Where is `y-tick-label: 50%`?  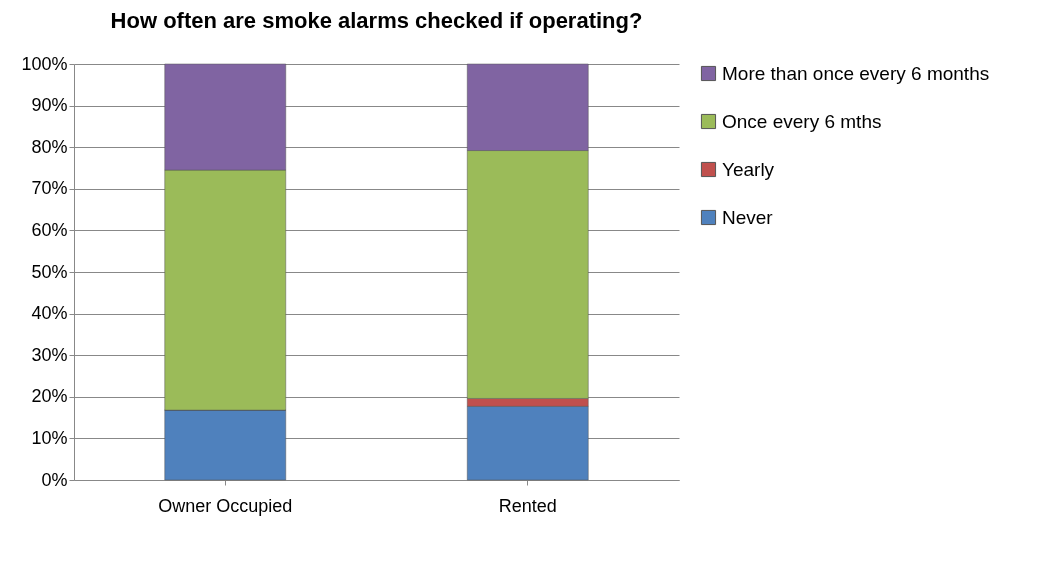 y-tick-label: 50% is located at coordinates (49, 271).